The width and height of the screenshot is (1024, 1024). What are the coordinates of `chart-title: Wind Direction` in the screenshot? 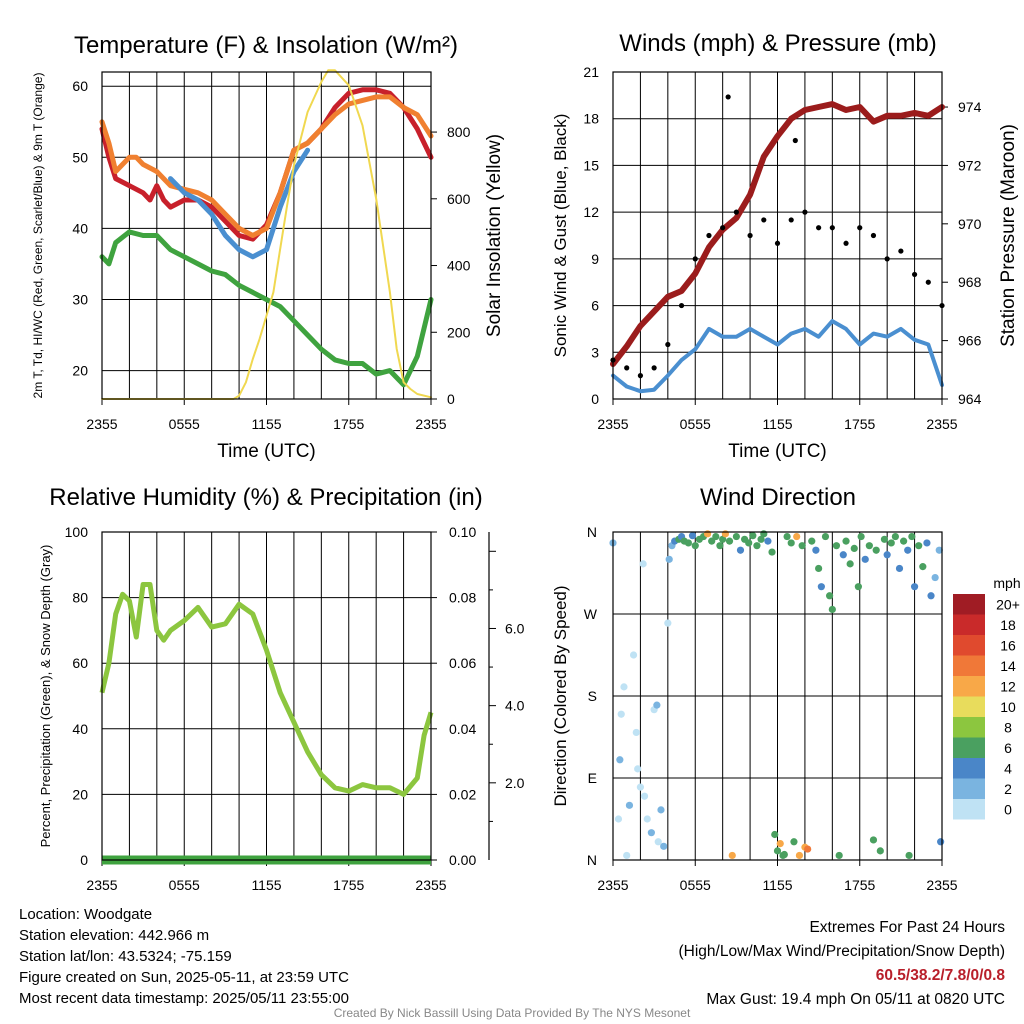 It's located at (778, 497).